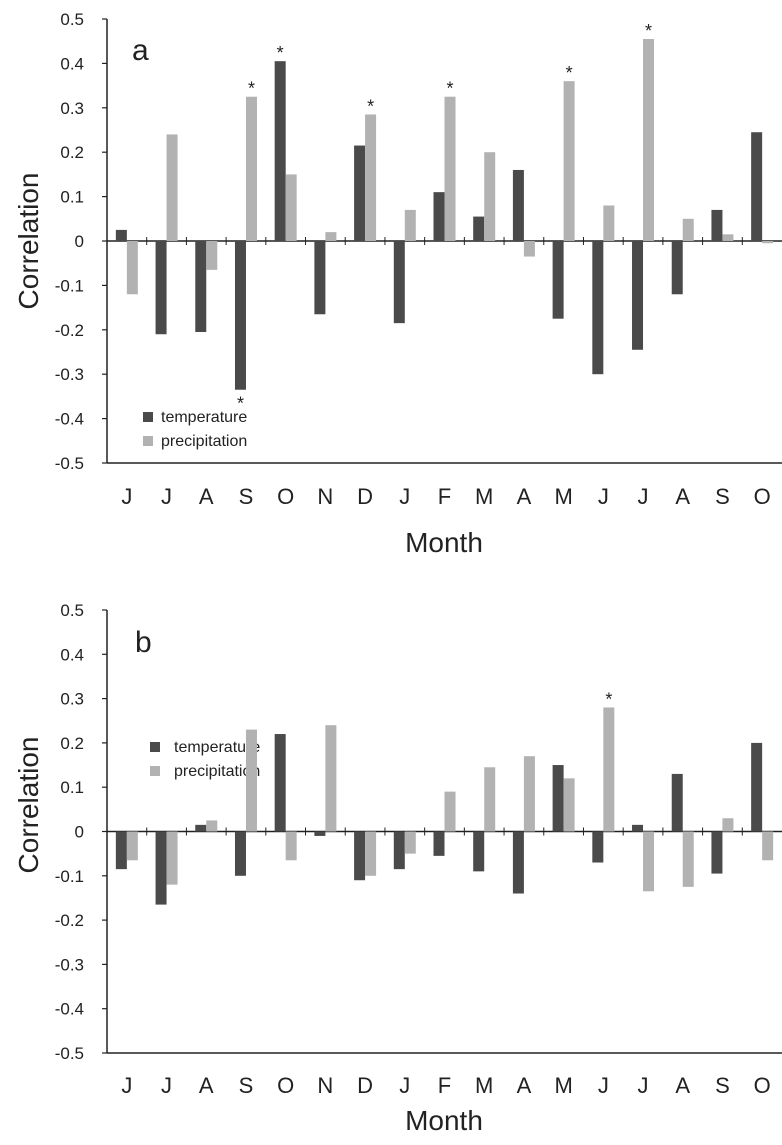 The height and width of the screenshot is (1145, 782). Describe the element at coordinates (28, 805) in the screenshot. I see `panel-b-ylabel: Correlation` at that location.